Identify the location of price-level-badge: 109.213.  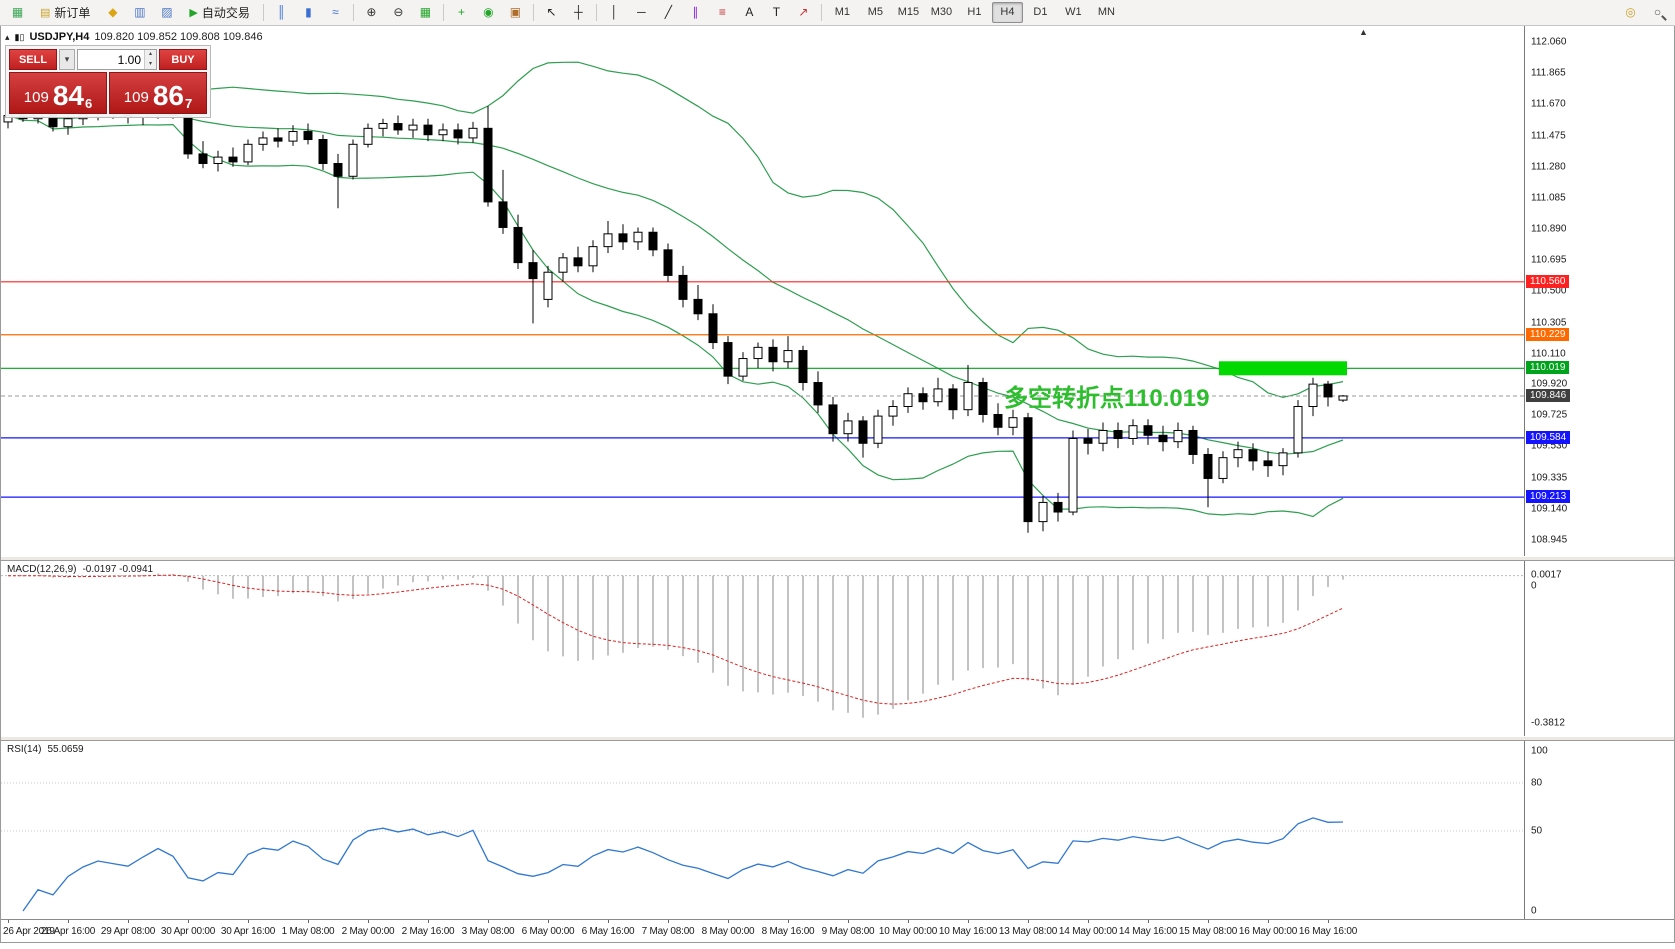
(1548, 497).